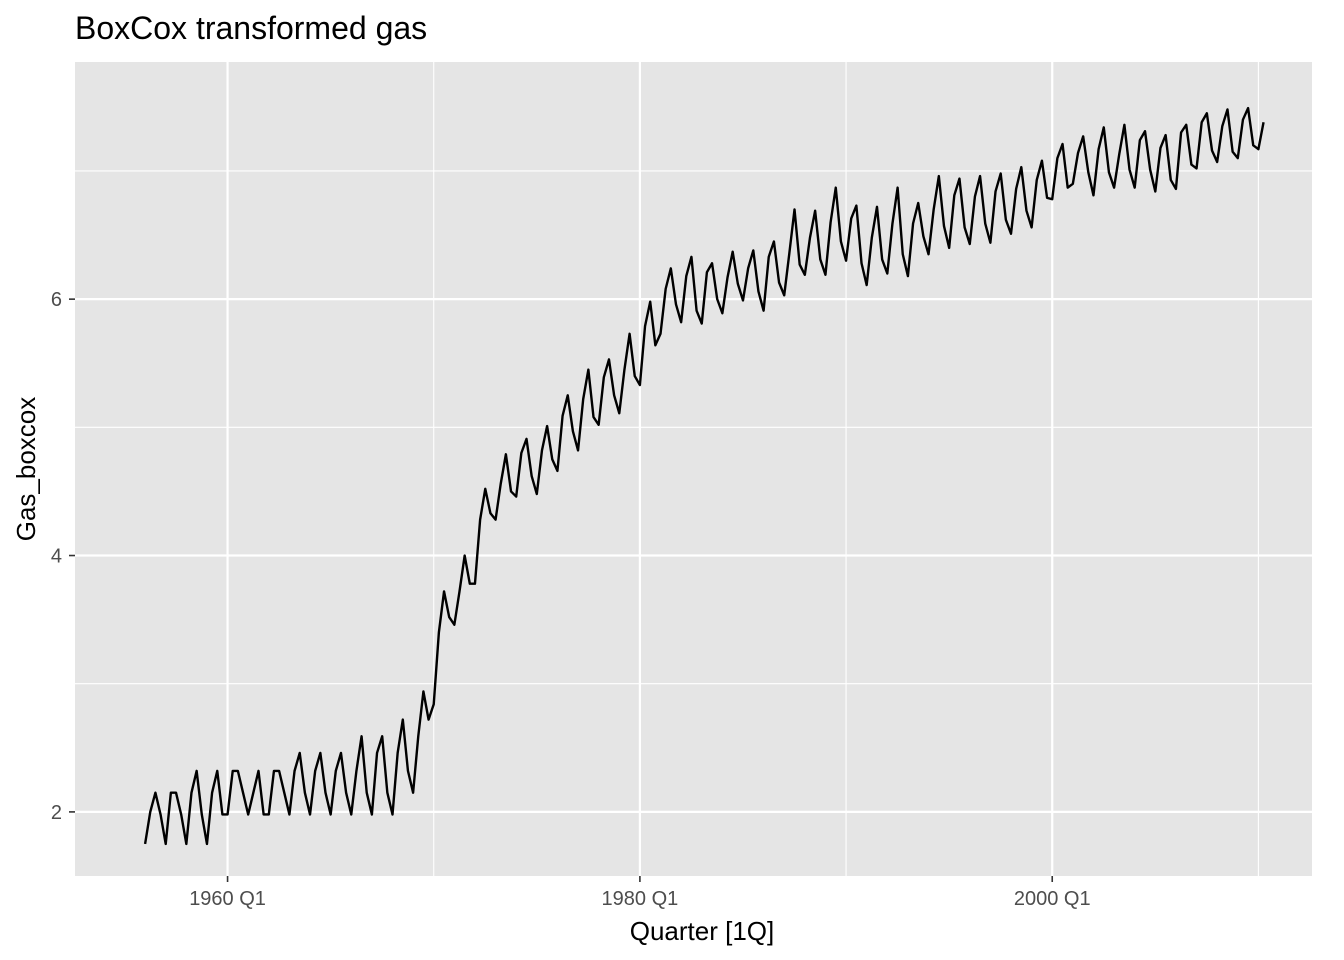 This screenshot has height=960, width=1344. I want to click on chart-title: BoxCox transformed gas, so click(251, 28).